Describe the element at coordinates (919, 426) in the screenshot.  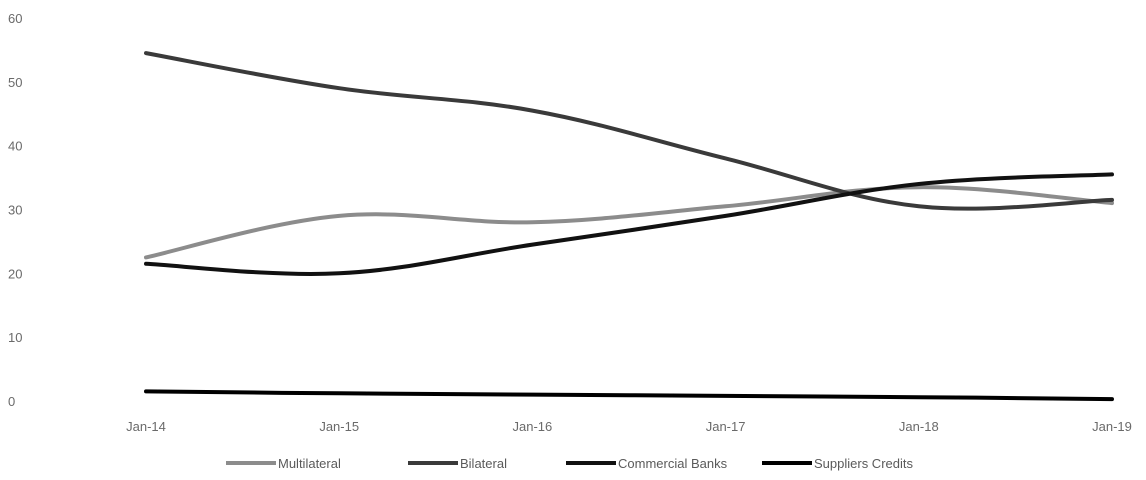
I see `x-tick-label: Jan-18` at that location.